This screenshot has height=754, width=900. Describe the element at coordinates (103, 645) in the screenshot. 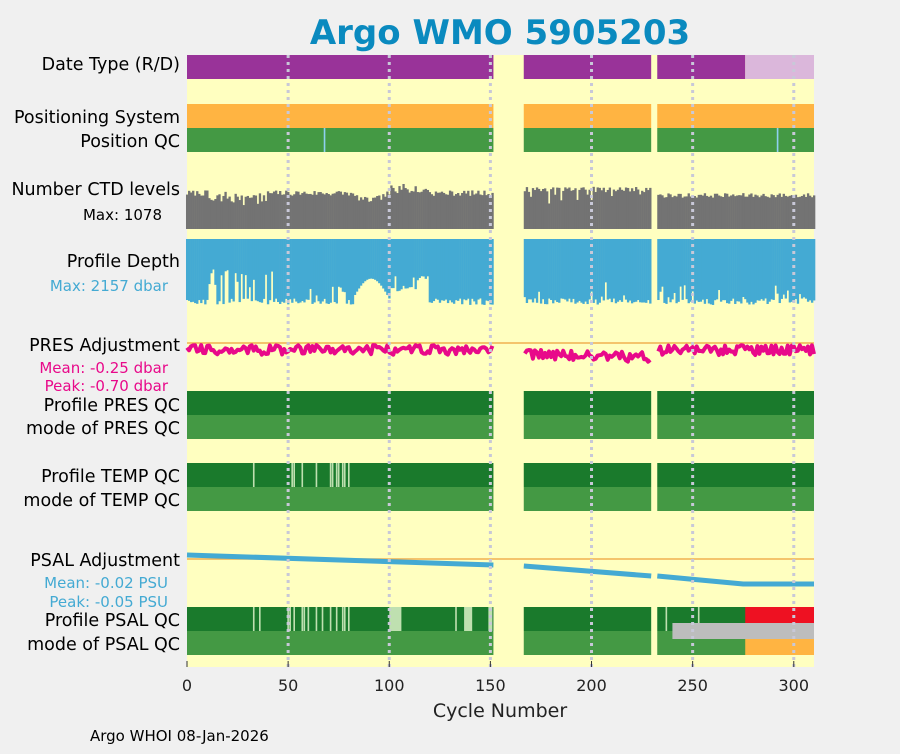

I see `label-mode-psal-qc: mode of PSAL QC` at that location.